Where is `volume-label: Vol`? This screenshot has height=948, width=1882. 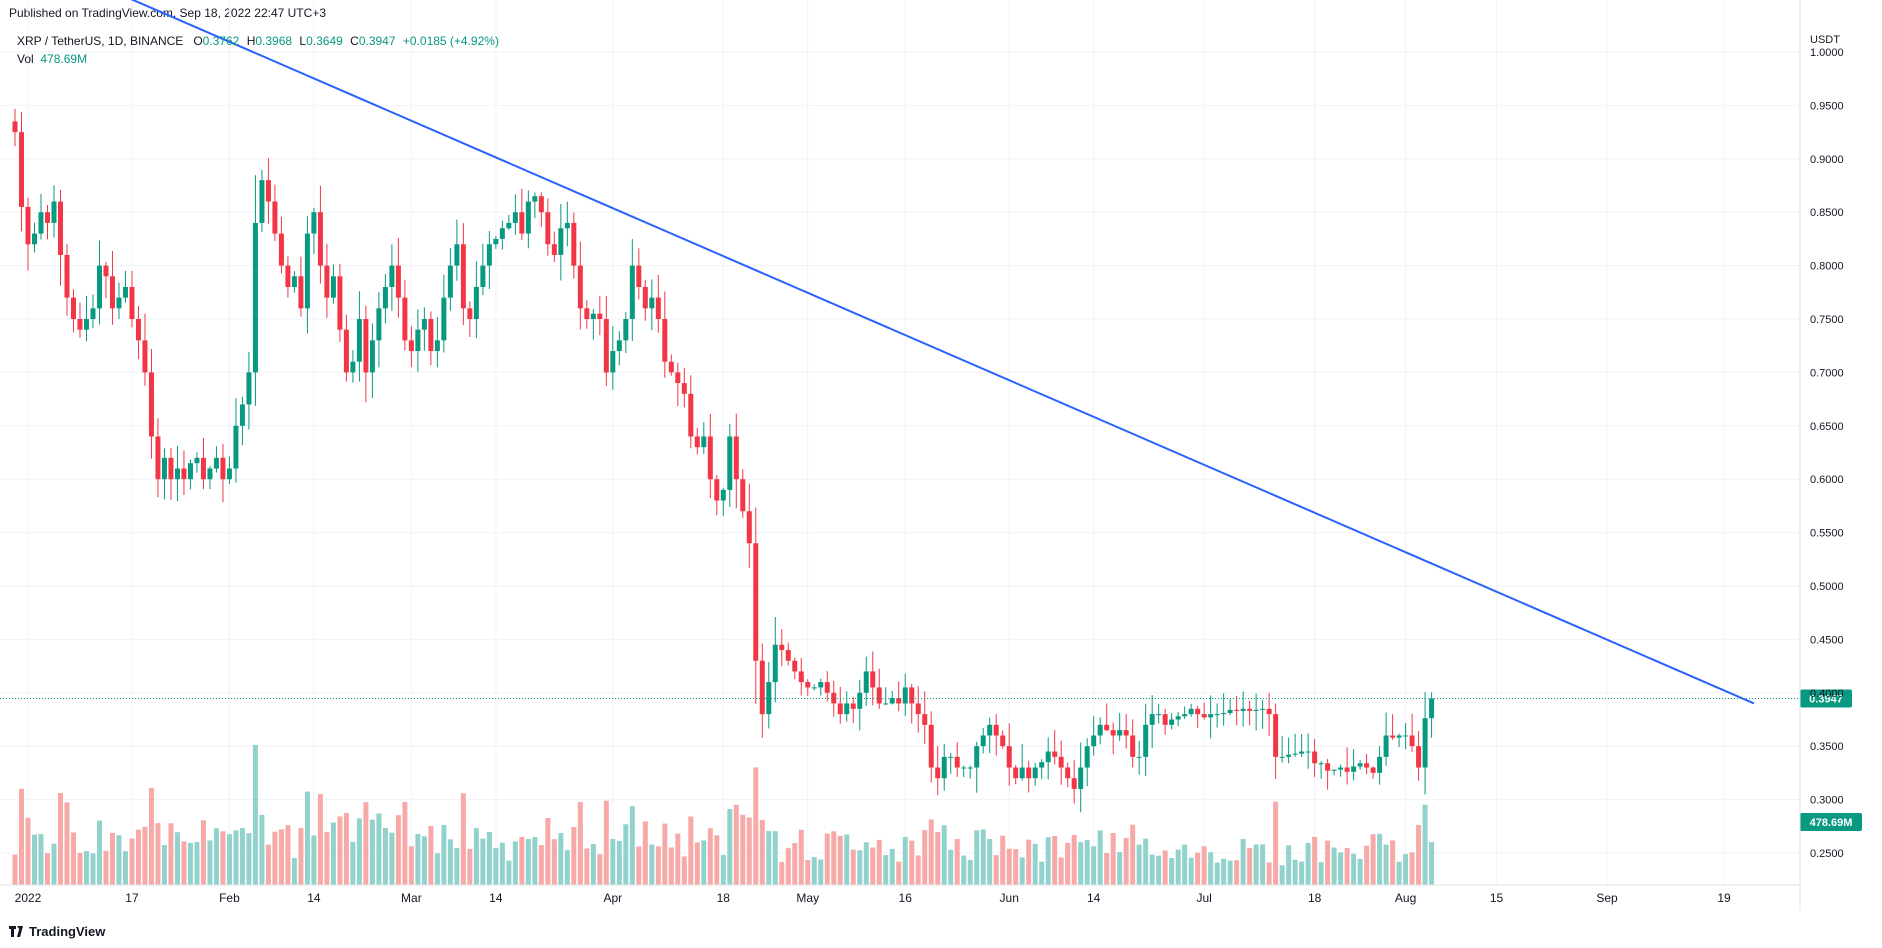
volume-label: Vol is located at coordinates (25, 59).